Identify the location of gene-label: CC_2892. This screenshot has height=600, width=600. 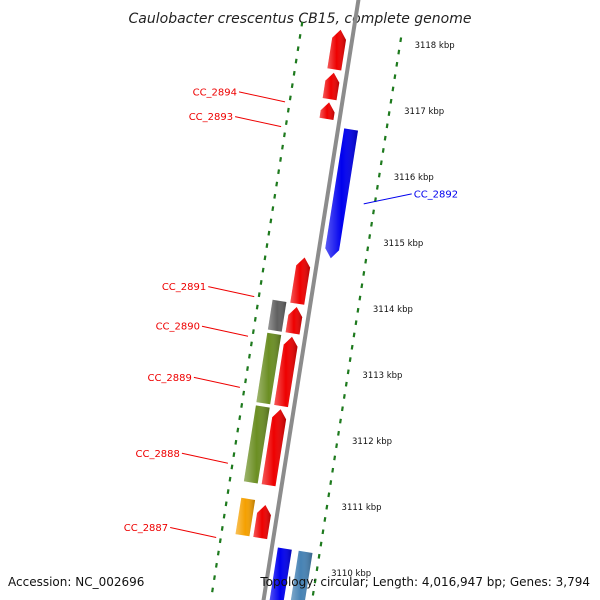
(436, 194).